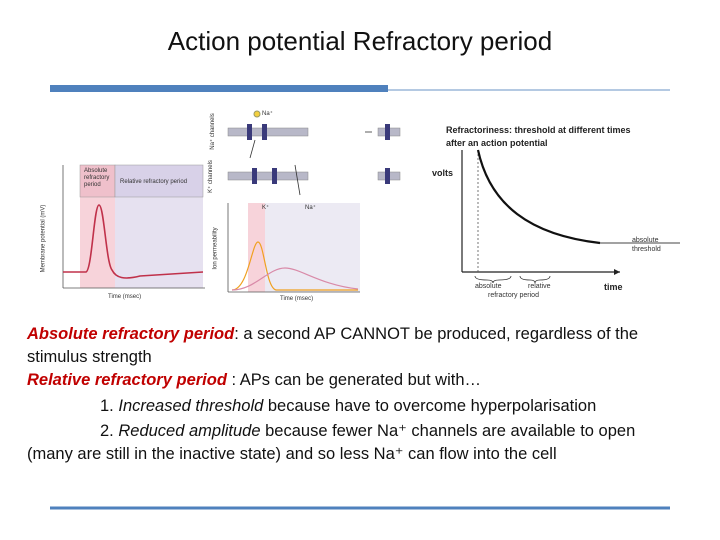 This screenshot has width=720, height=540. I want to click on term: Absolute refractory period, so click(131, 334).